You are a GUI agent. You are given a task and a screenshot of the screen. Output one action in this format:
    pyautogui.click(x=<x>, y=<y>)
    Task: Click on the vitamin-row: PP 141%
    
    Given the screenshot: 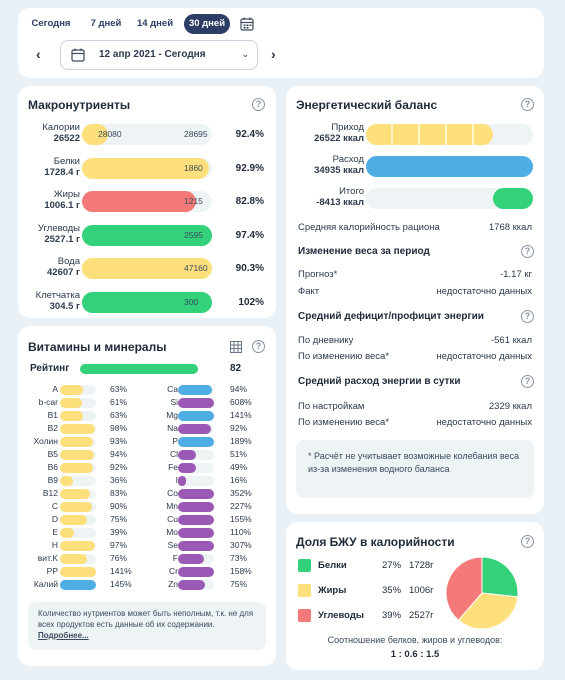 What is the action you would take?
    pyautogui.click(x=147, y=572)
    